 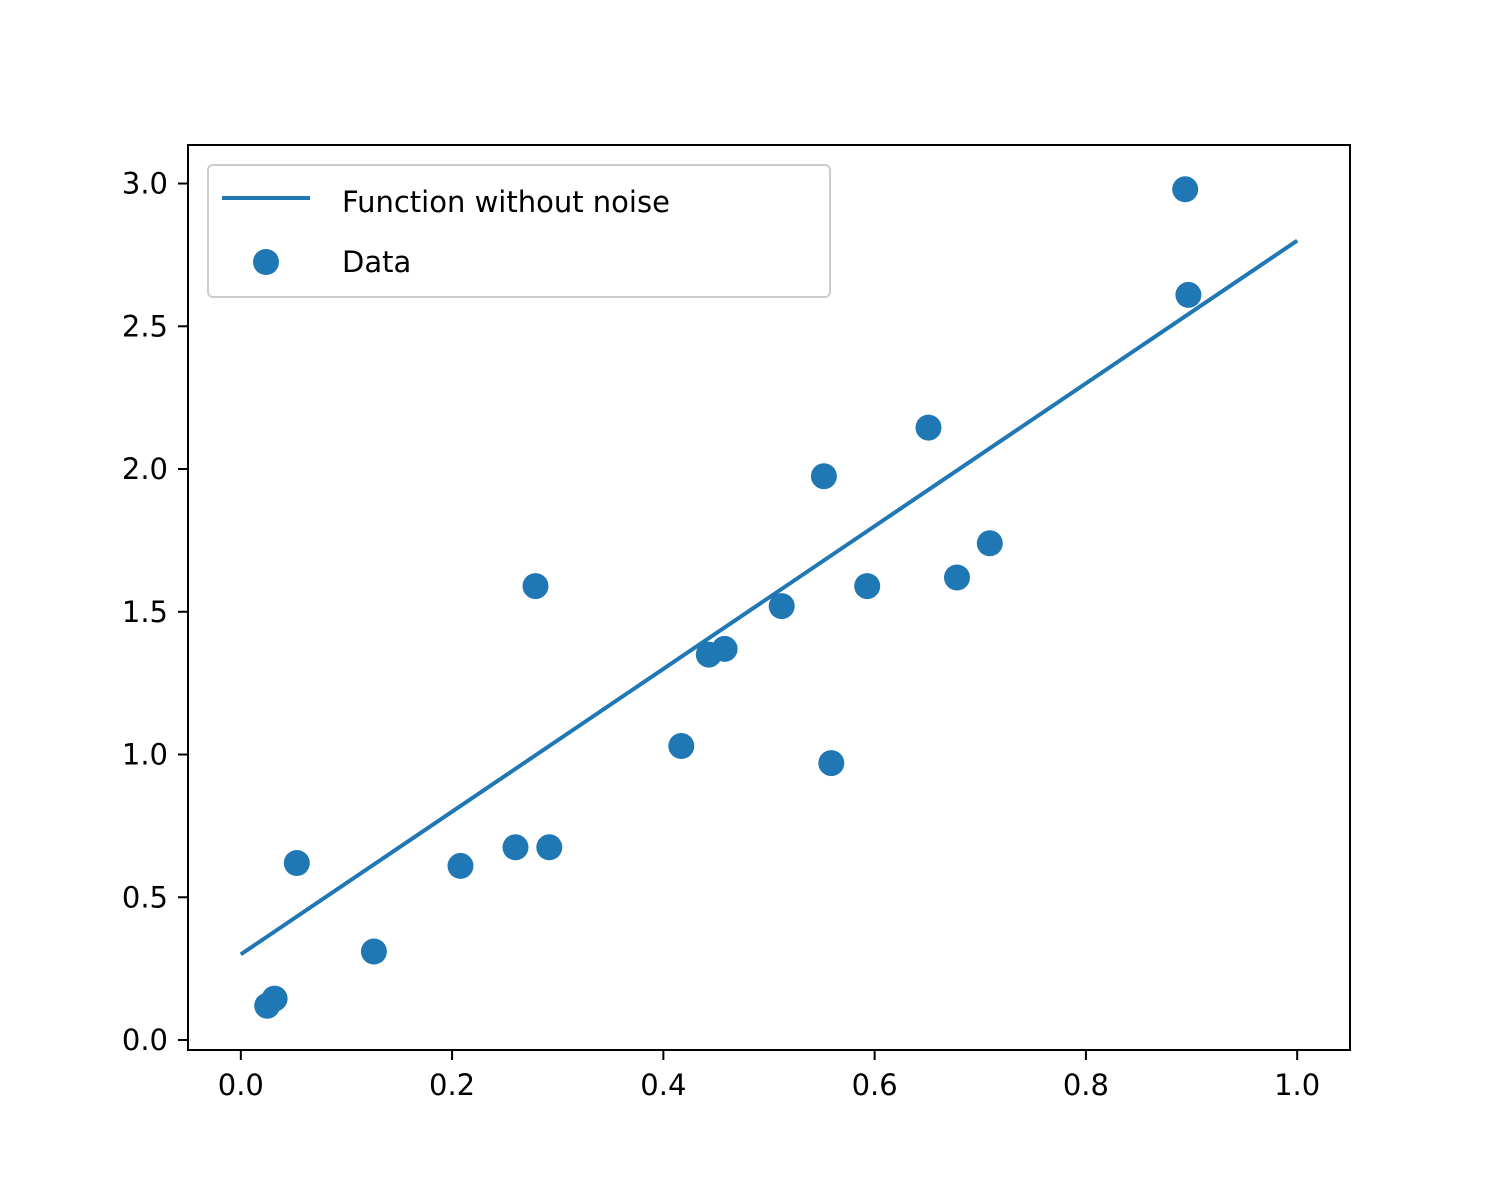 I want to click on y-tick-label: 0.0, so click(x=145, y=1040).